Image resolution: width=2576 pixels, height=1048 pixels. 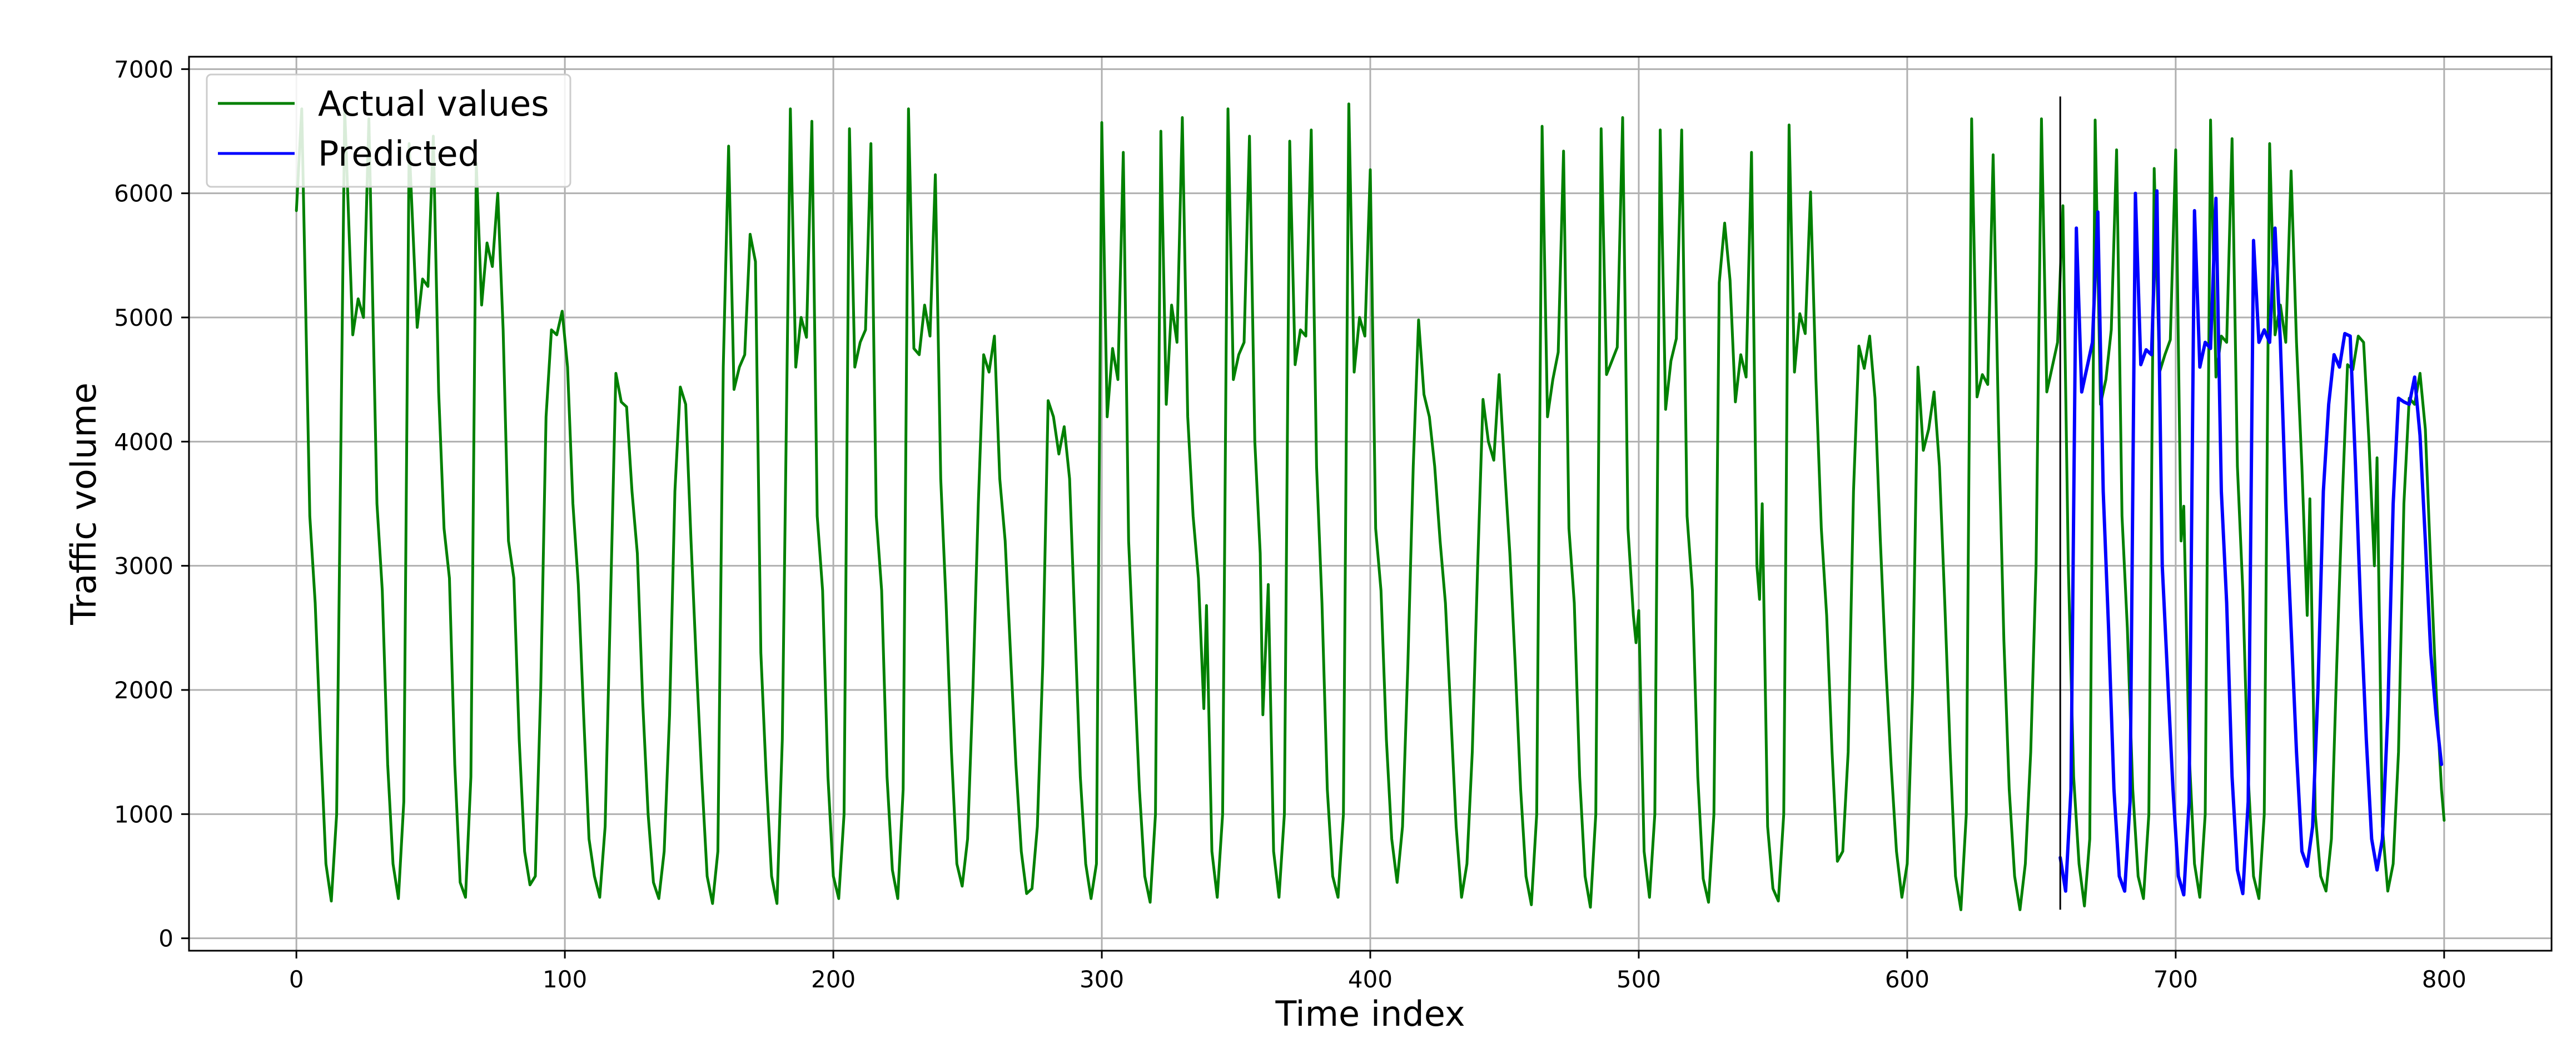 What do you see at coordinates (166, 938) in the screenshot?
I see `y-tick-label-0: 0` at bounding box center [166, 938].